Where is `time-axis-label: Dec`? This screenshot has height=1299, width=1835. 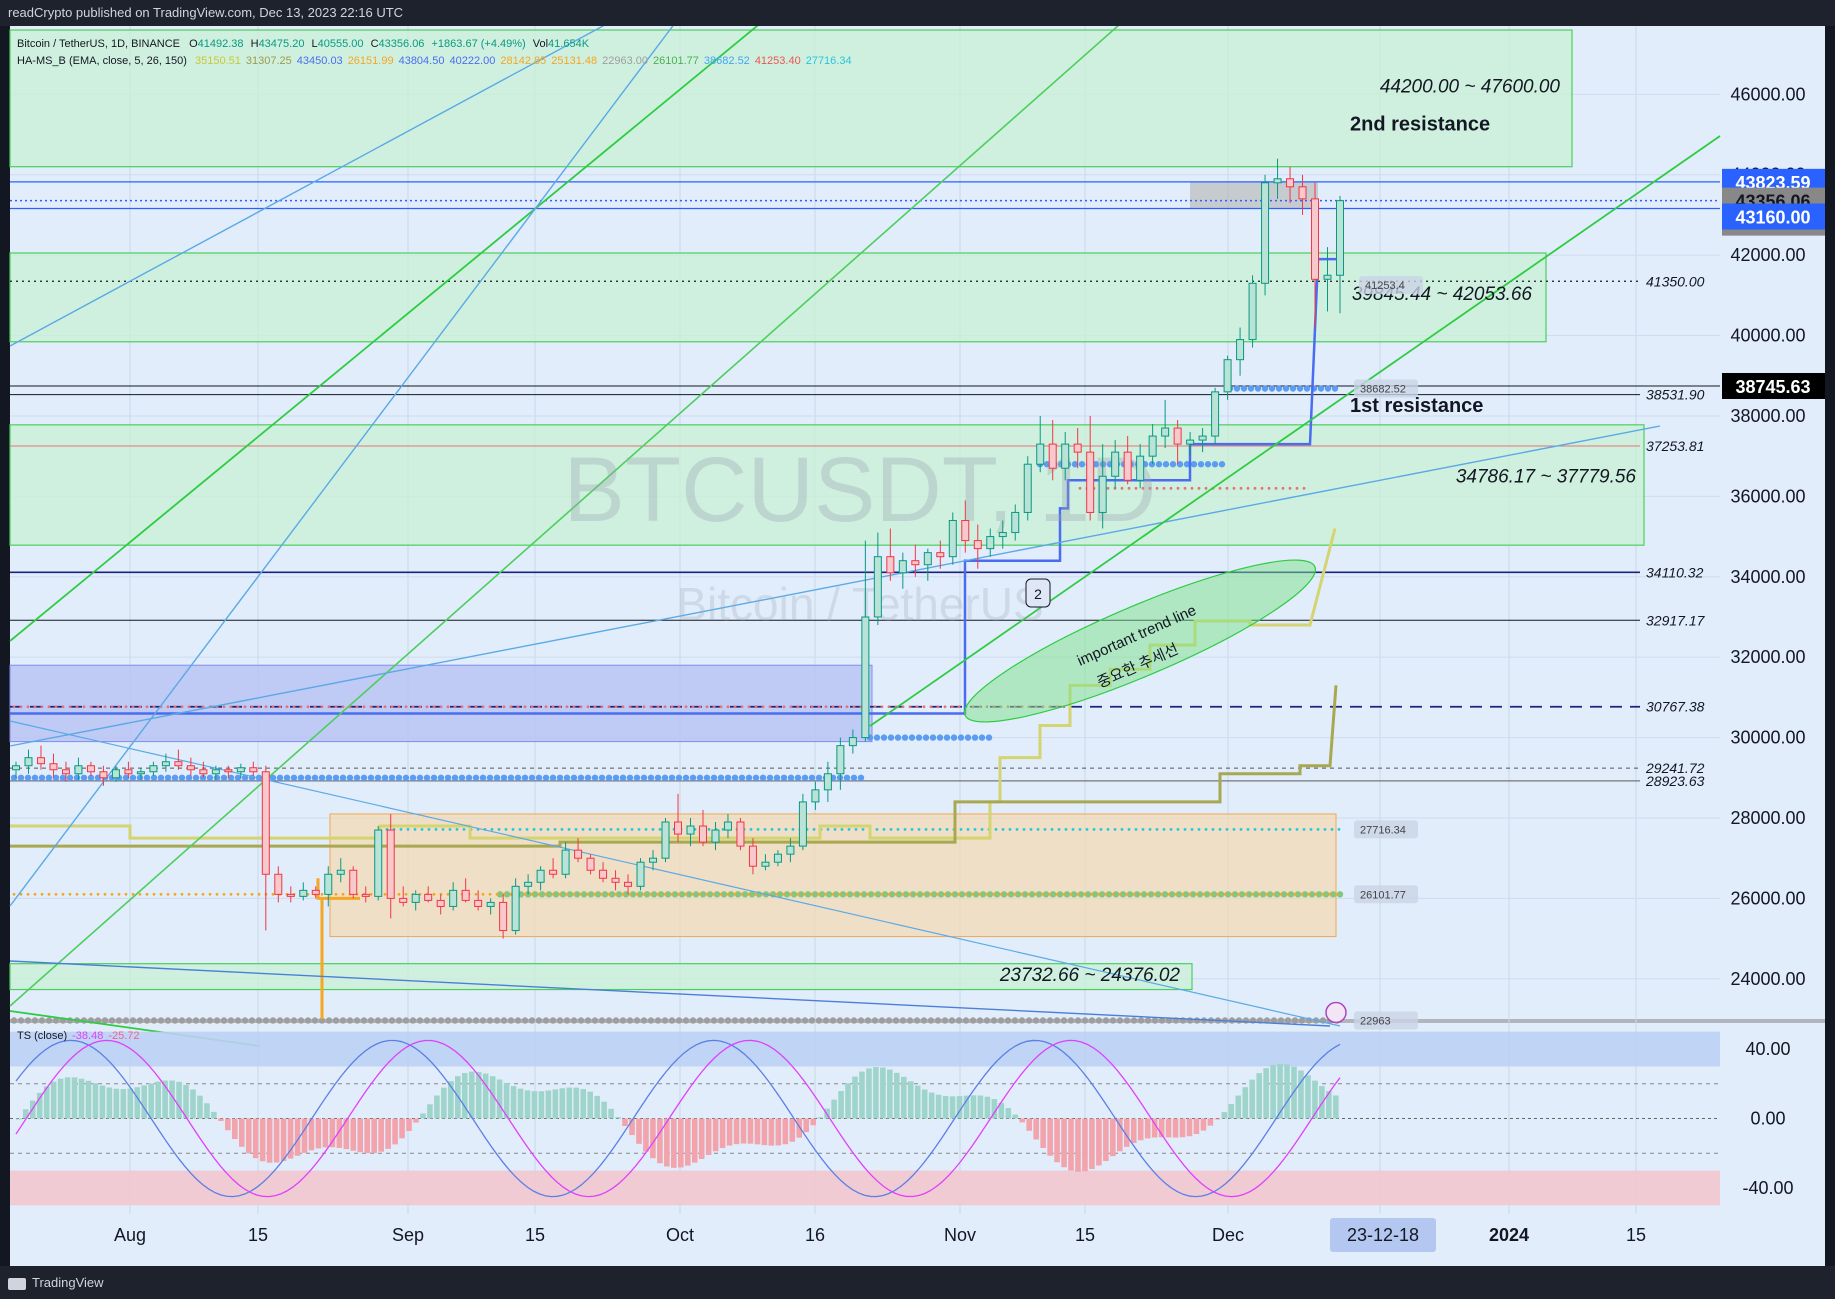
time-axis-label: Dec is located at coordinates (1228, 1235).